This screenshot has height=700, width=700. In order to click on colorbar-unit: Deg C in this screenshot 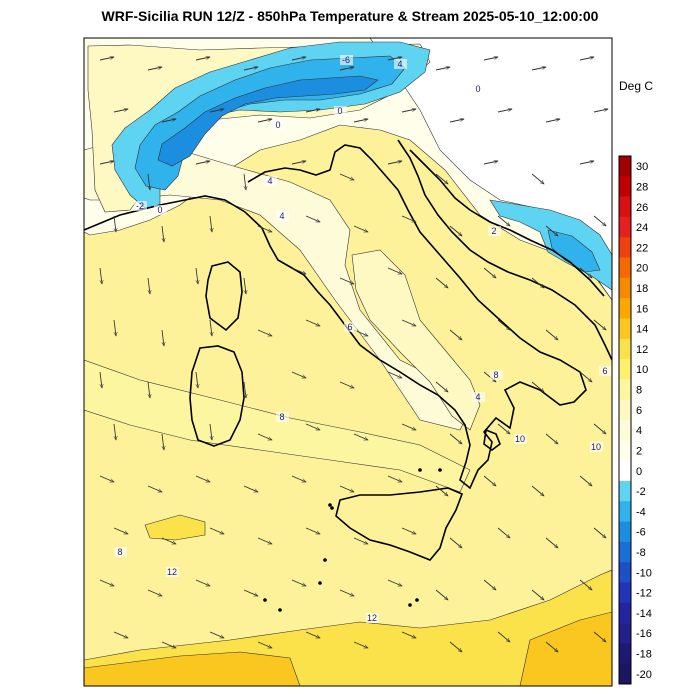, I will do `click(636, 86)`.